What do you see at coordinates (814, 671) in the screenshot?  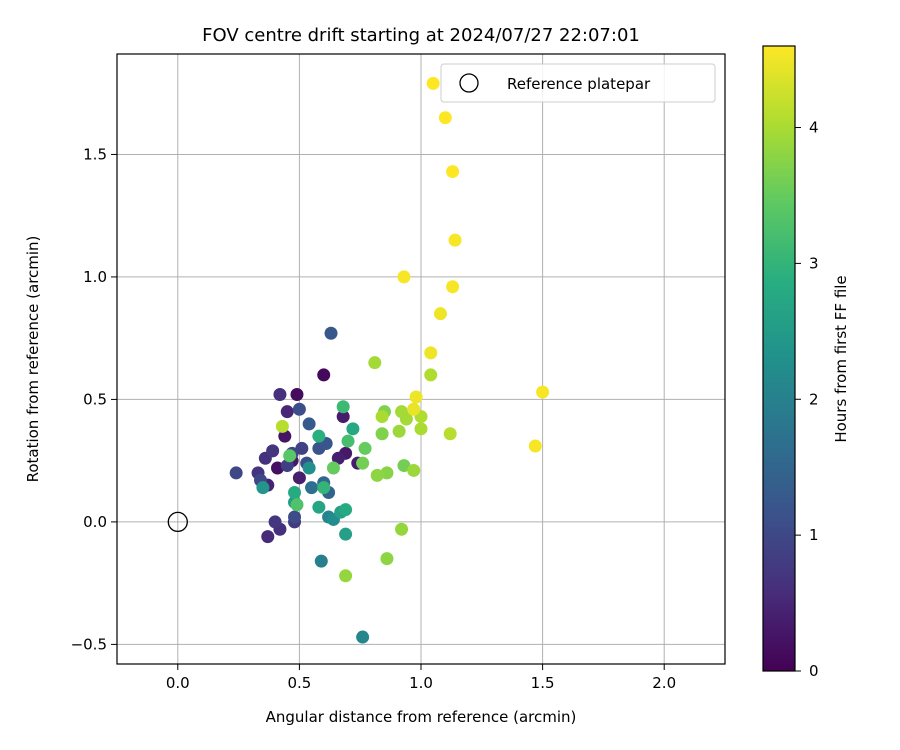 I see `colorbar-tick-label: 0` at bounding box center [814, 671].